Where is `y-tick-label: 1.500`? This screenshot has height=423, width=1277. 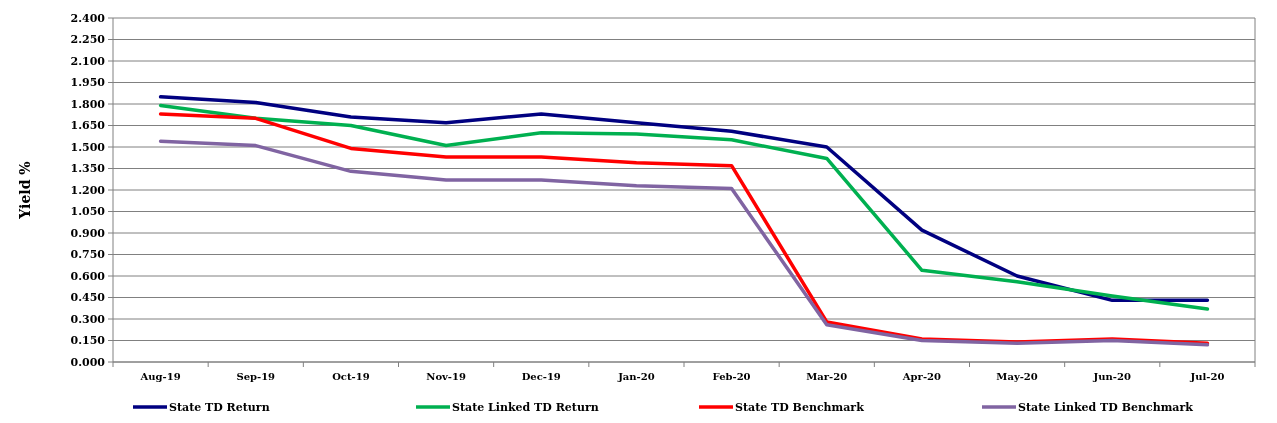
y-tick-label: 1.500 is located at coordinates (88, 147).